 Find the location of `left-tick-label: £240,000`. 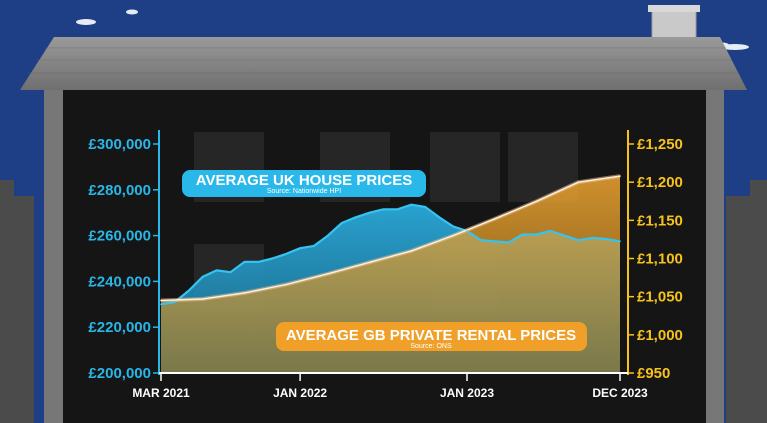

left-tick-label: £240,000 is located at coordinates (119, 281).